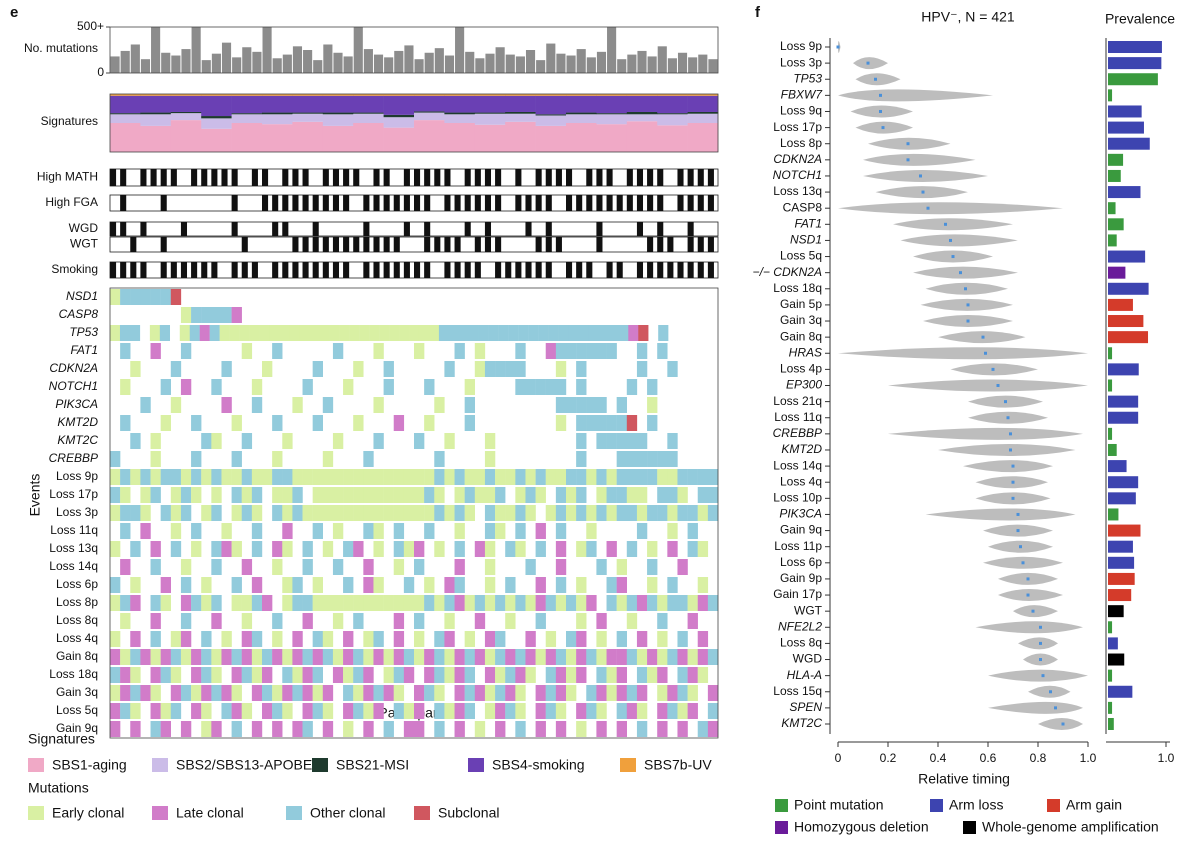  Describe the element at coordinates (797, 175) in the screenshot. I see `row-label: NOTCH1` at that location.